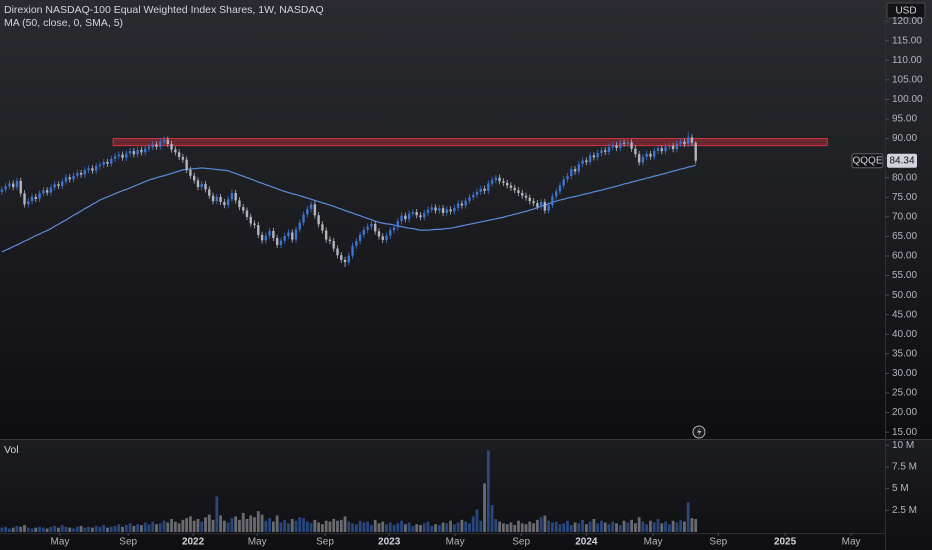 This screenshot has height=550, width=932. I want to click on currency: USD, so click(905, 11).